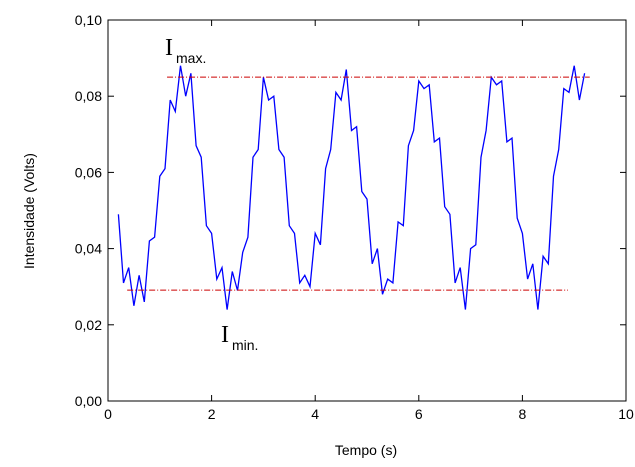 The width and height of the screenshot is (635, 467). I want to click on annotation-subscript: max., so click(191, 58).